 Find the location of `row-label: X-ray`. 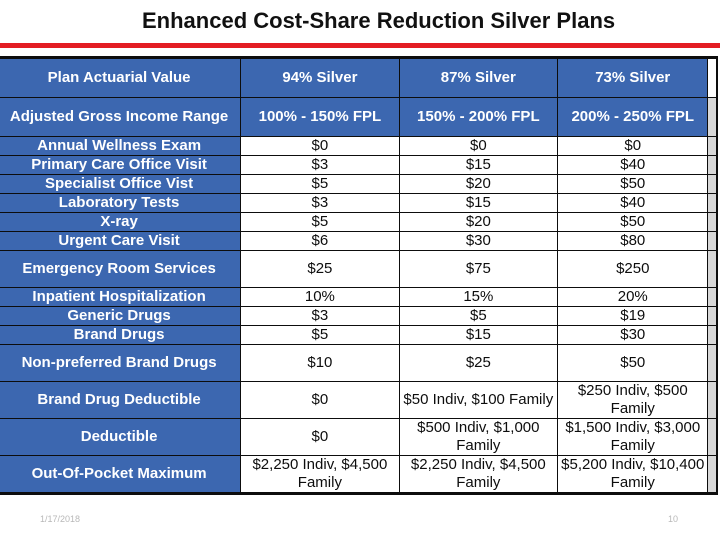

row-label: X-ray is located at coordinates (121, 222).